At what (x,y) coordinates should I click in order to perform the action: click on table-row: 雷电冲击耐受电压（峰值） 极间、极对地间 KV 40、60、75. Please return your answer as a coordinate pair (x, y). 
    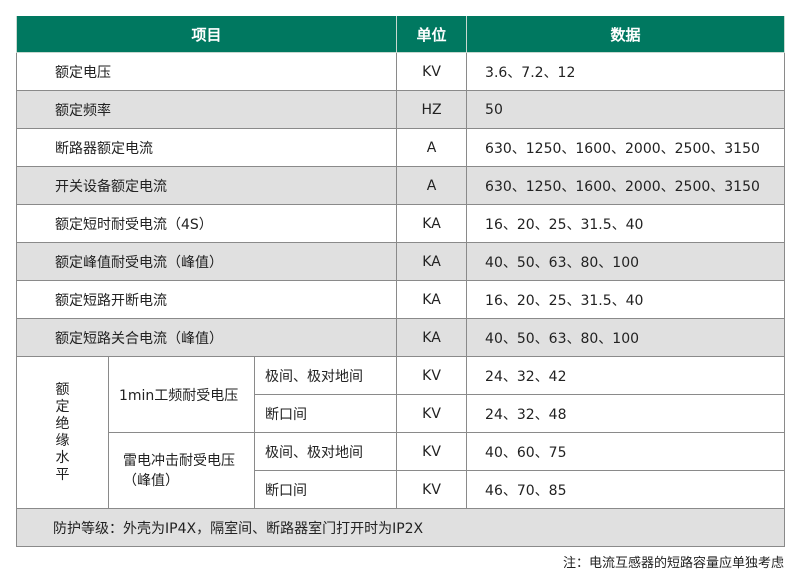
    Looking at the image, I should click on (401, 470).